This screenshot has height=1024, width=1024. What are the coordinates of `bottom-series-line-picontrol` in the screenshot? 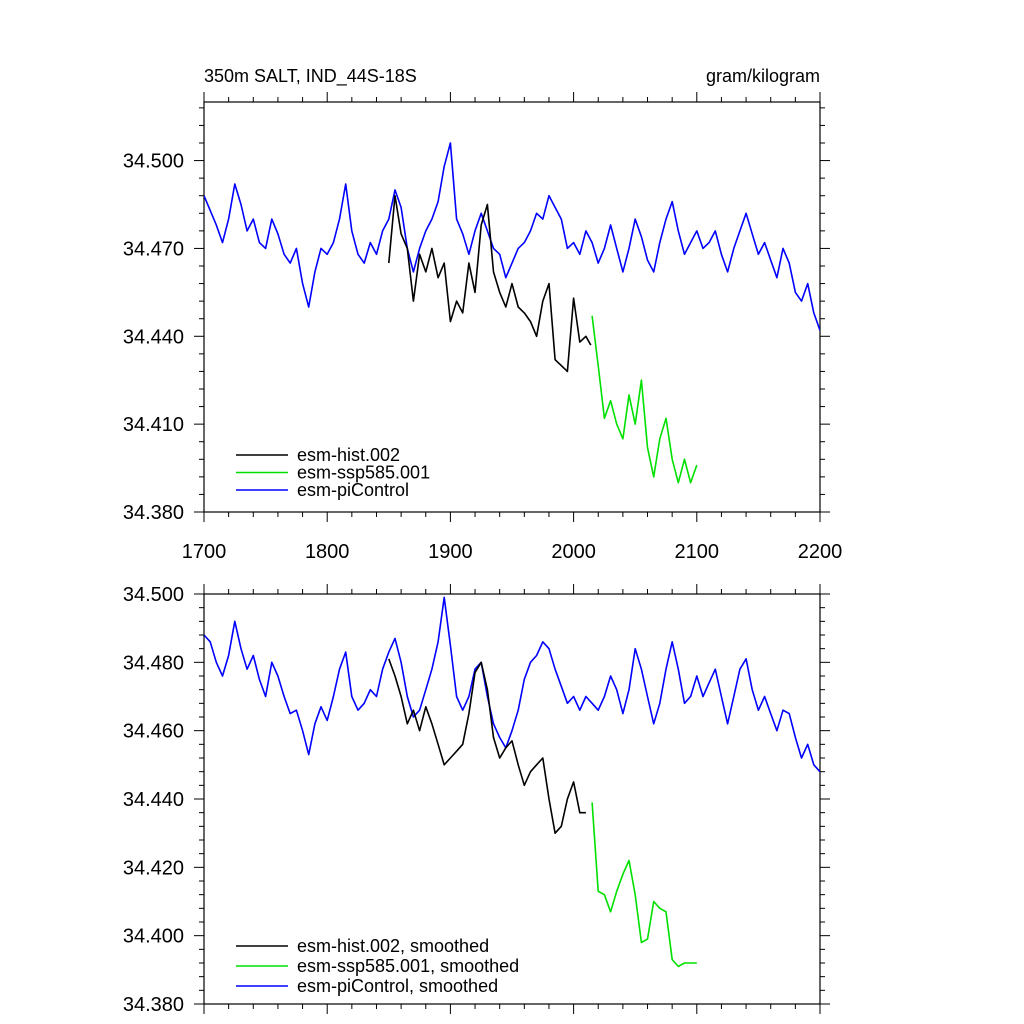 It's located at (512, 684).